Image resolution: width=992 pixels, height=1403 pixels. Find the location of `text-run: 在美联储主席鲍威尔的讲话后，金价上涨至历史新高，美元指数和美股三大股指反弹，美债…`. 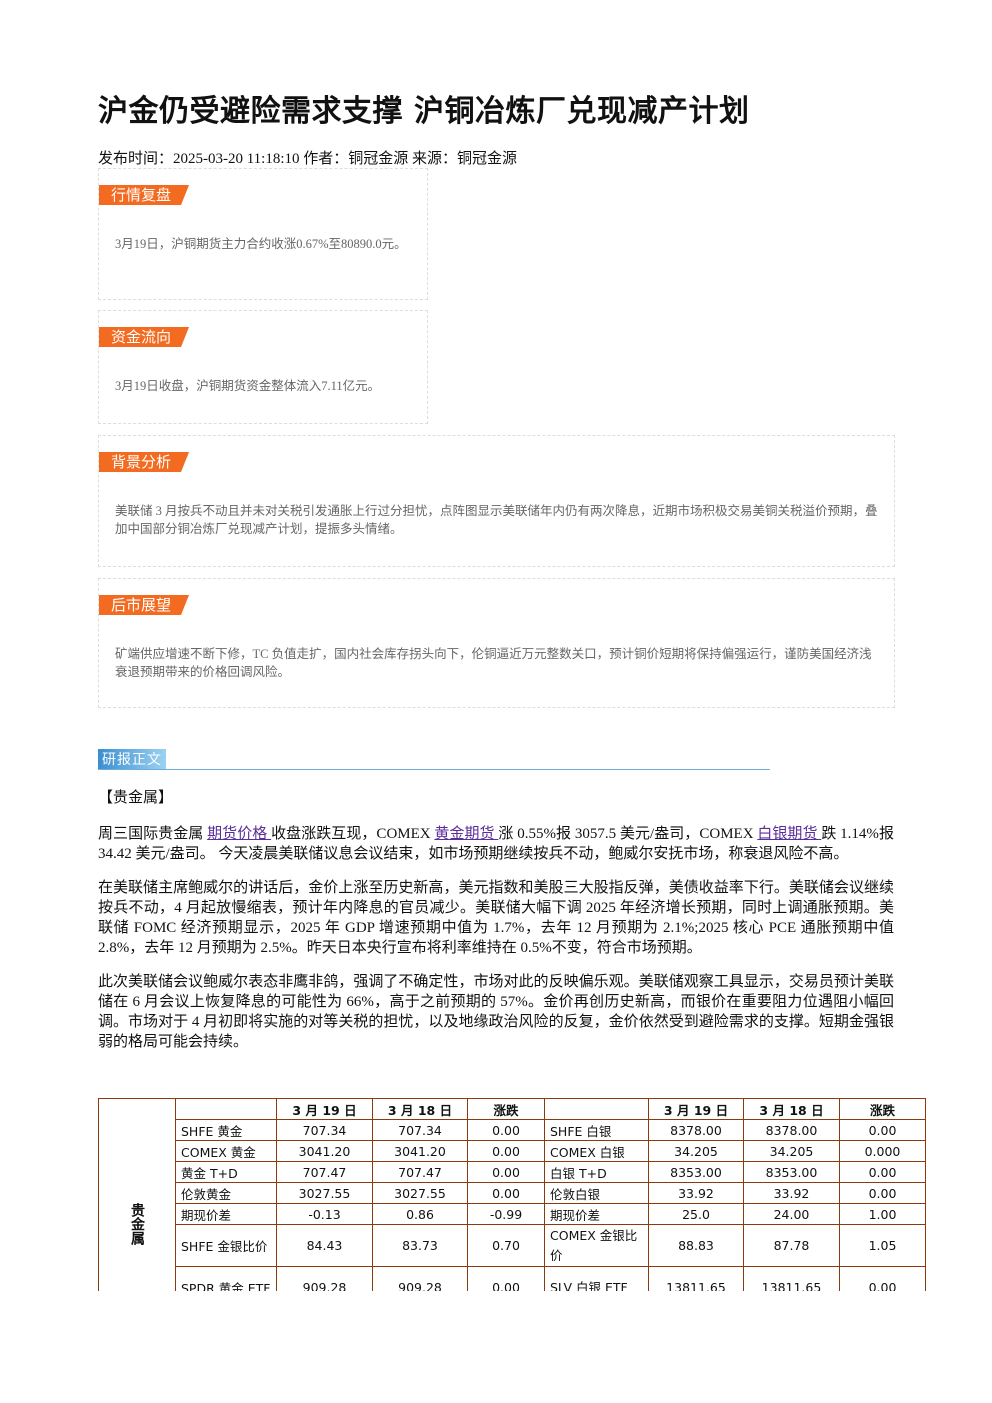

text-run: 在美联储主席鲍威尔的讲话后，金价上涨至历史新高，美元指数和美股三大股指反弹，美债… is located at coordinates (496, 918).